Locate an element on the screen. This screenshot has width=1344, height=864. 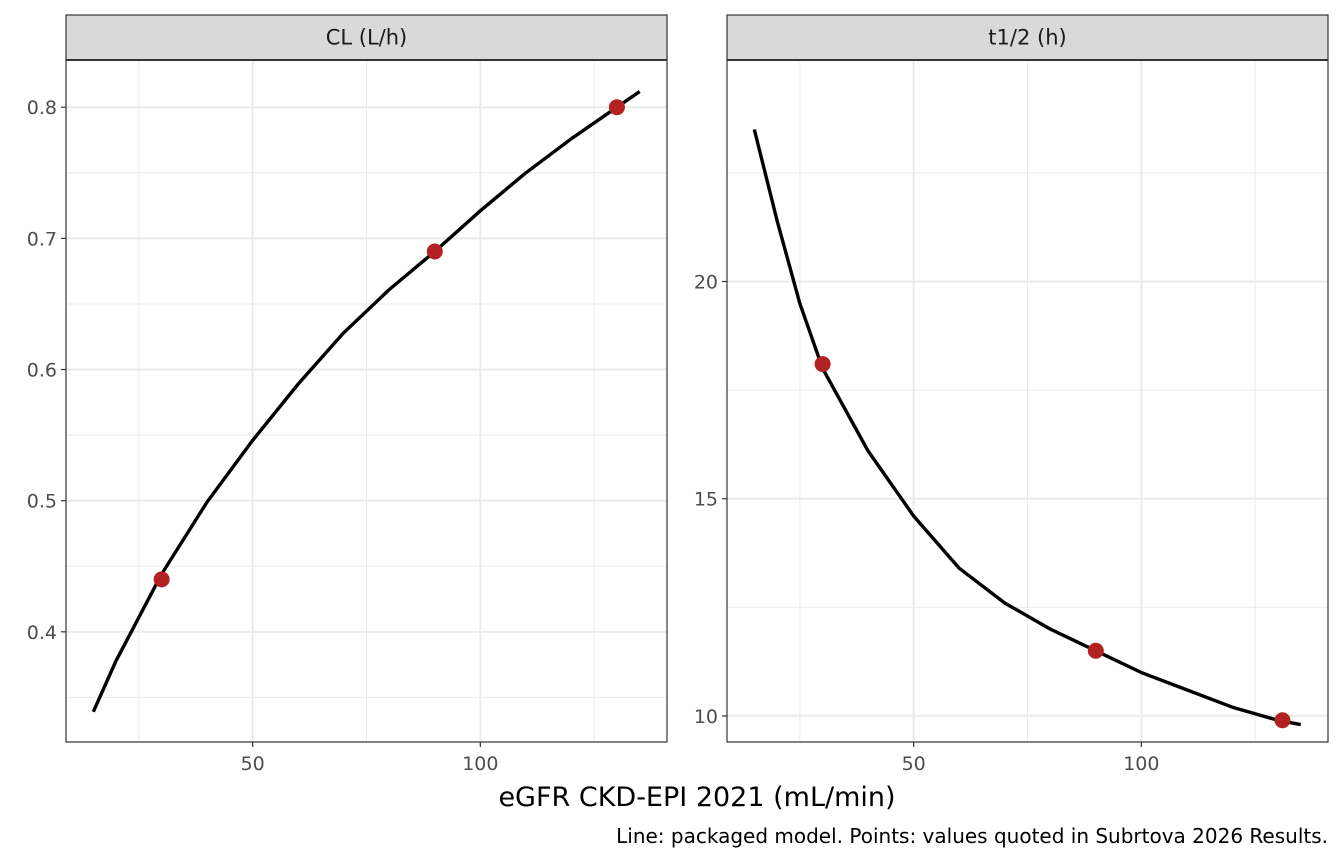
x-axis-title: eGFR CKD-EPI 2021 (mL/min) is located at coordinates (696, 797).